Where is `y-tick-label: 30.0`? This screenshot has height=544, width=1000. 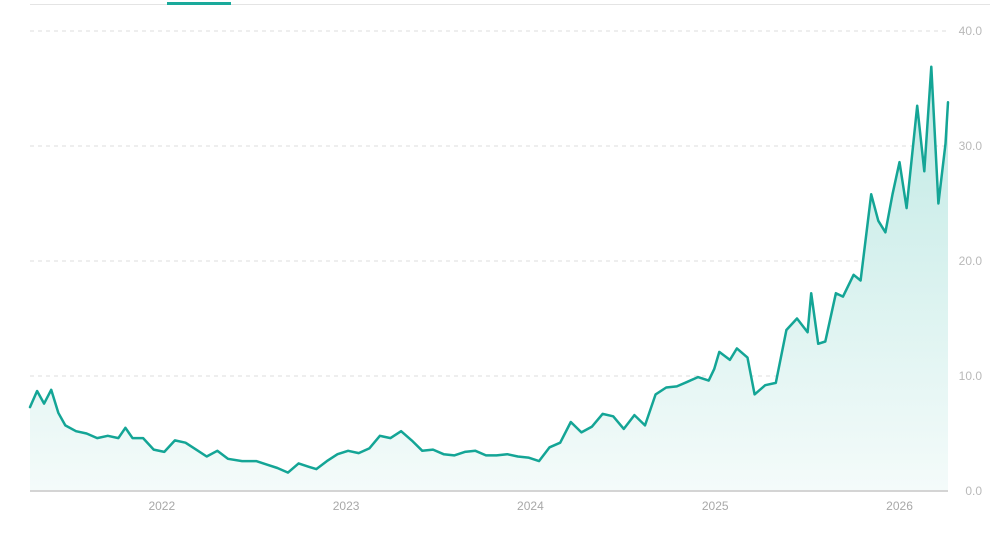 y-tick-label: 30.0 is located at coordinates (971, 146).